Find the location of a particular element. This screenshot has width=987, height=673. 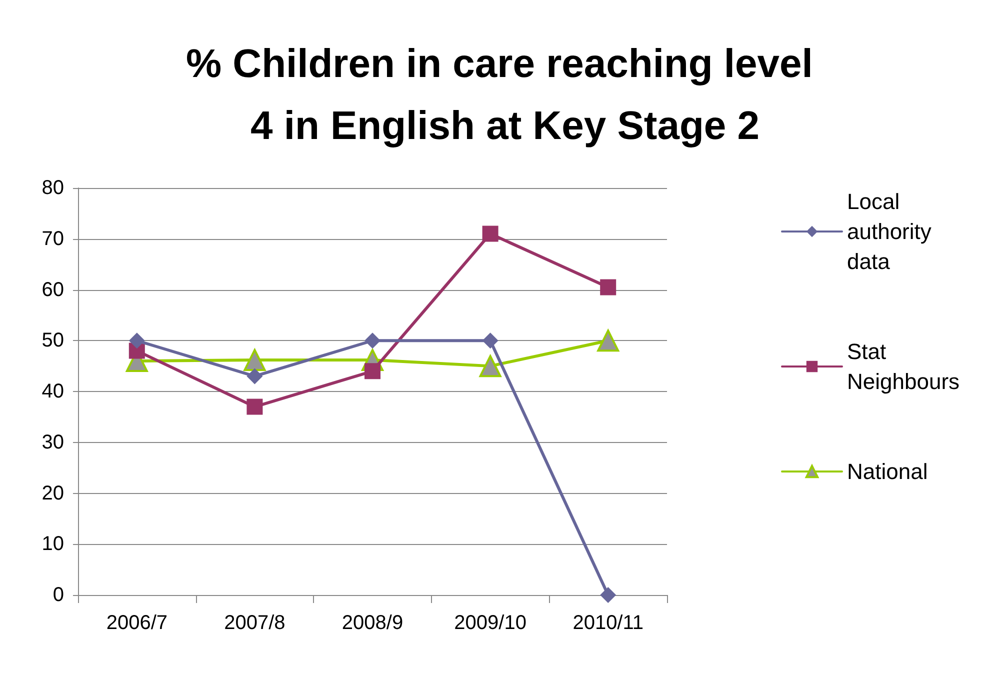

x-tick-label: 2010/11 is located at coordinates (608, 623).